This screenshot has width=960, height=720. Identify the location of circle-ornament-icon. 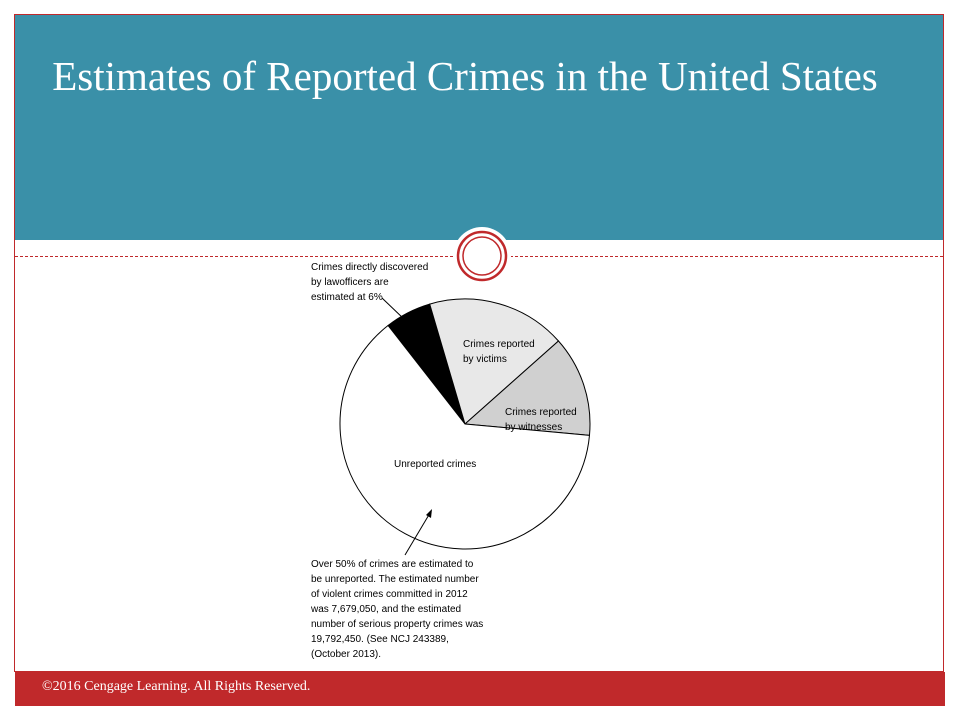
(482, 256).